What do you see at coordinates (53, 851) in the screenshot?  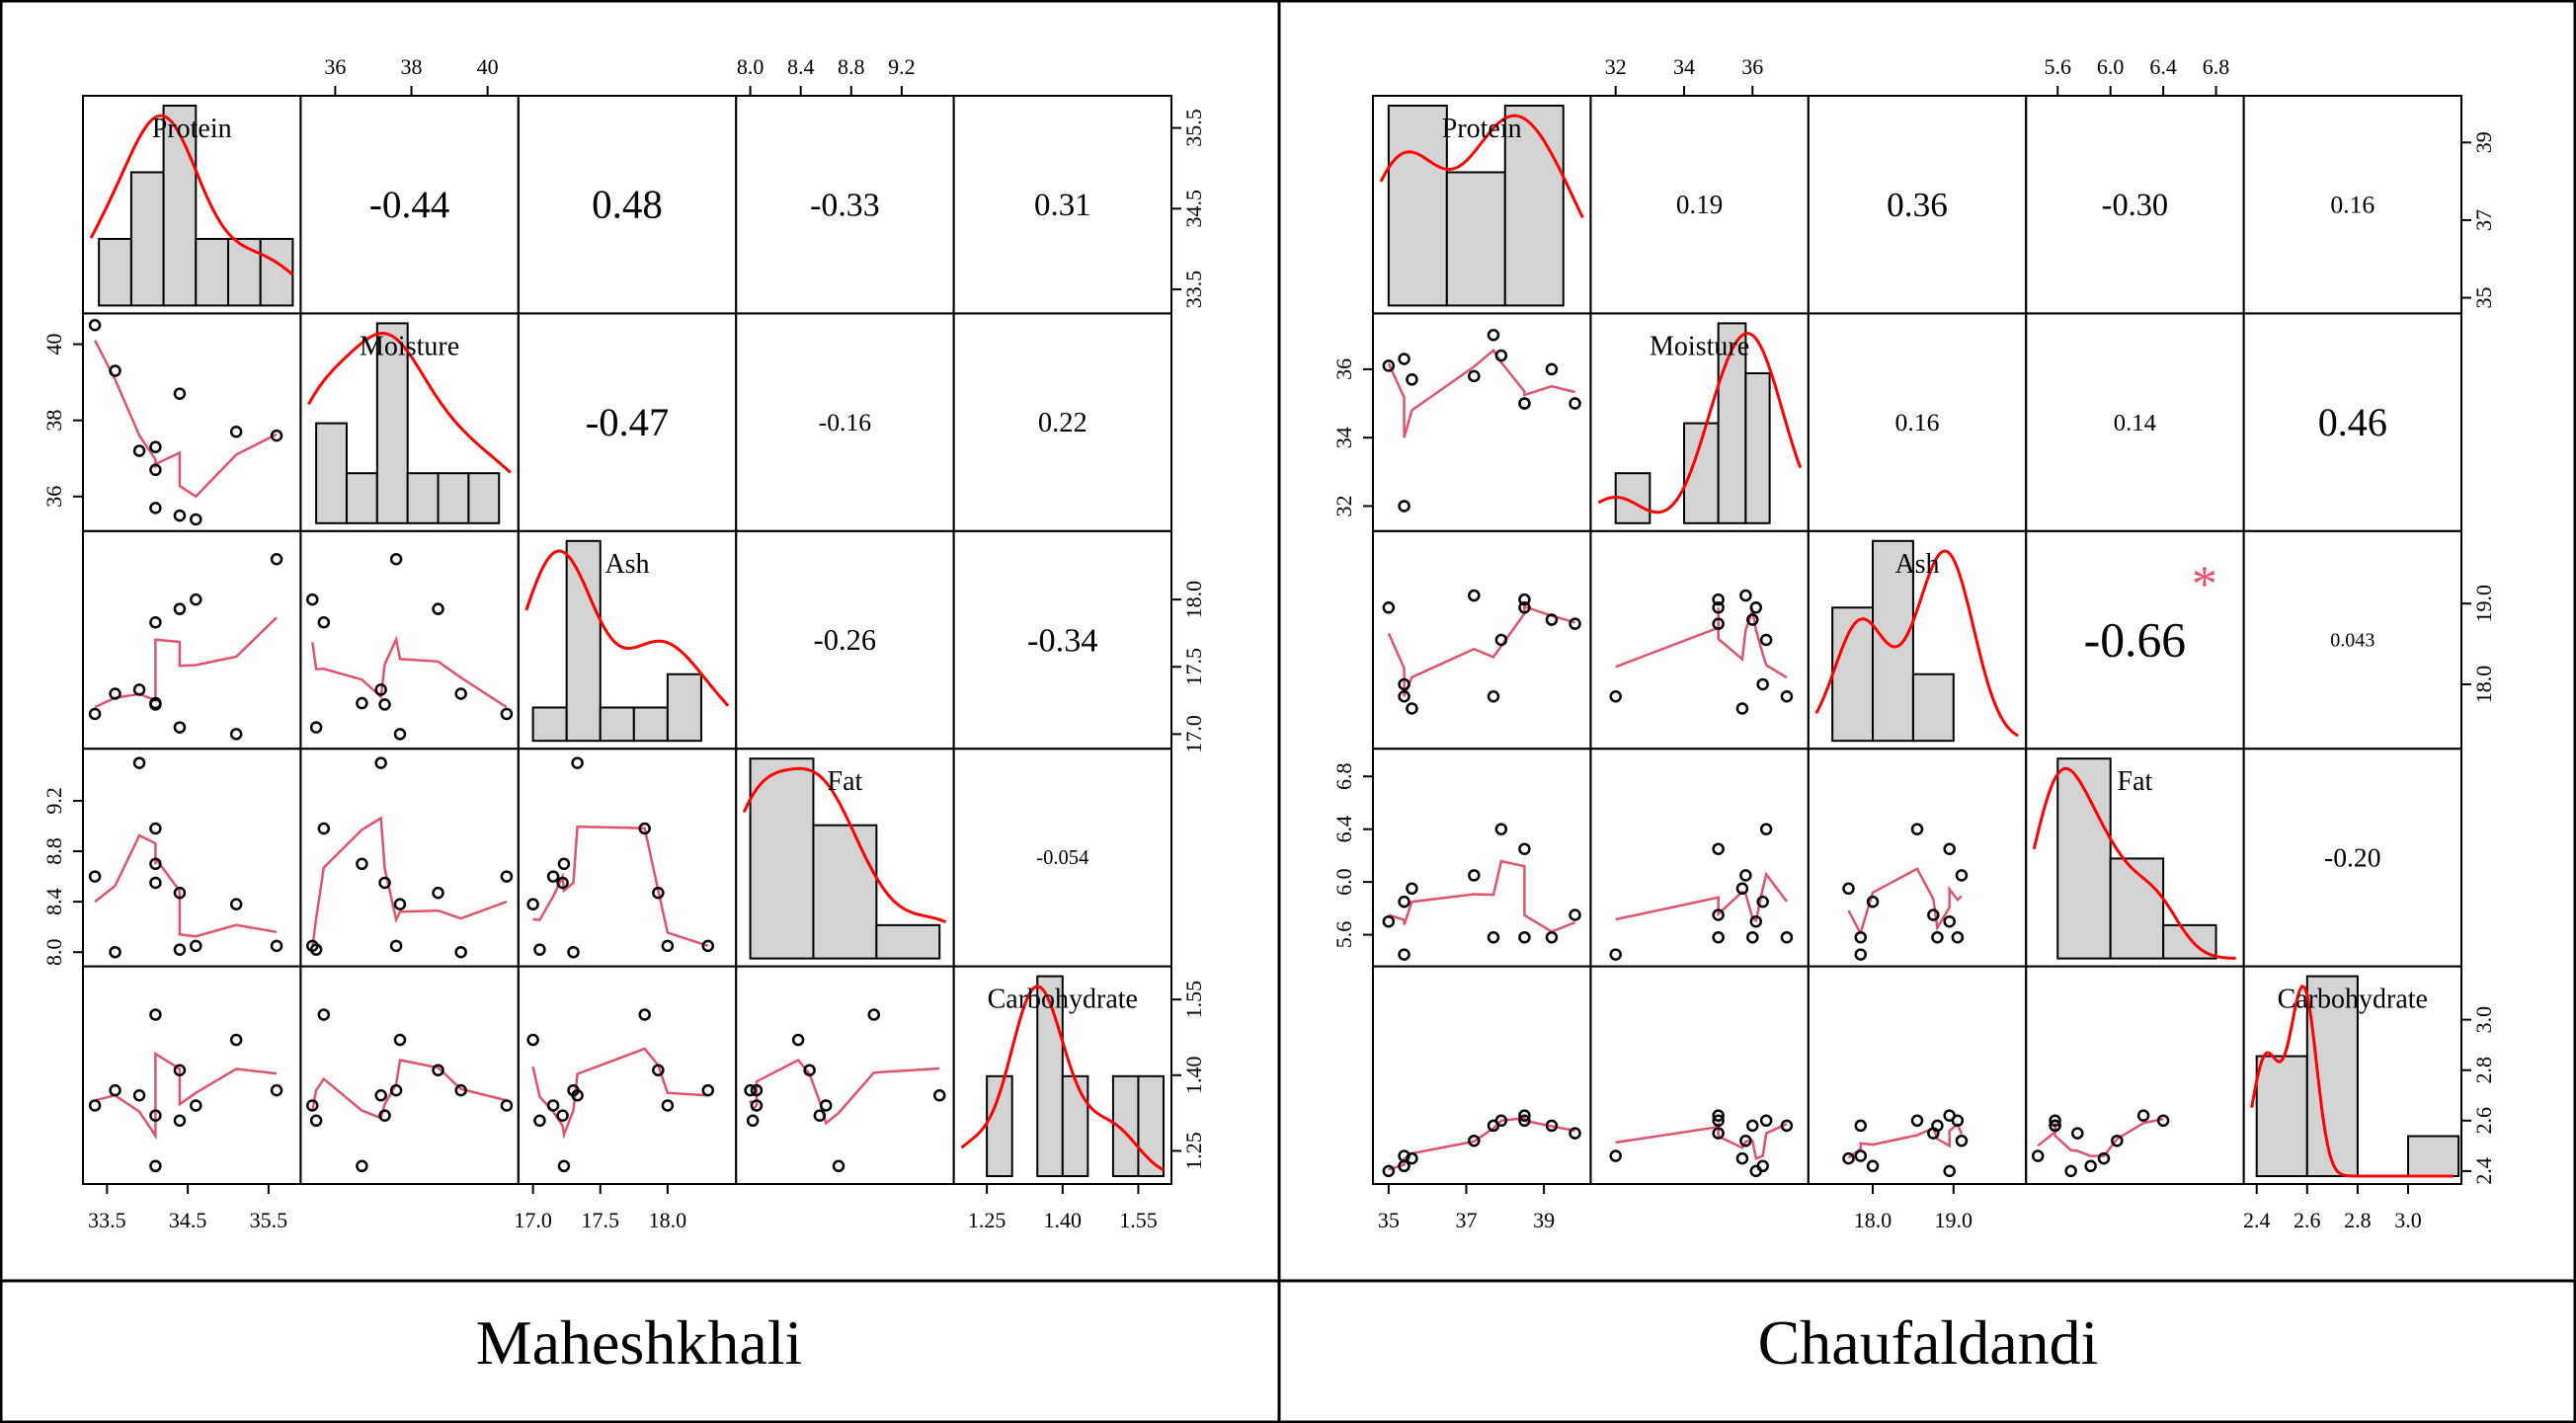 I see `panel1-ytick-label-3-2: 8.8` at bounding box center [53, 851].